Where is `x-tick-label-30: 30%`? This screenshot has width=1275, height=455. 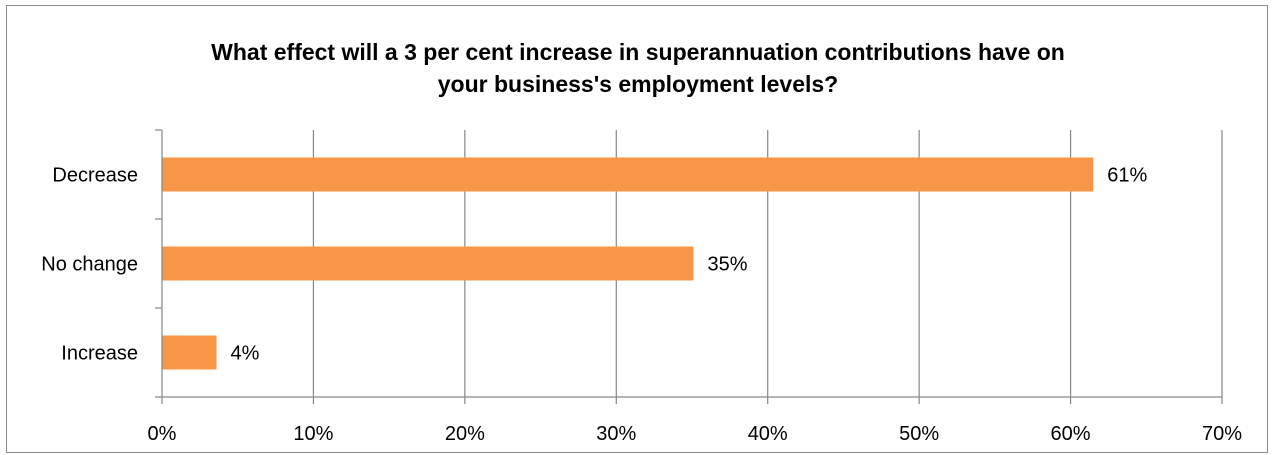
x-tick-label-30: 30% is located at coordinates (616, 434).